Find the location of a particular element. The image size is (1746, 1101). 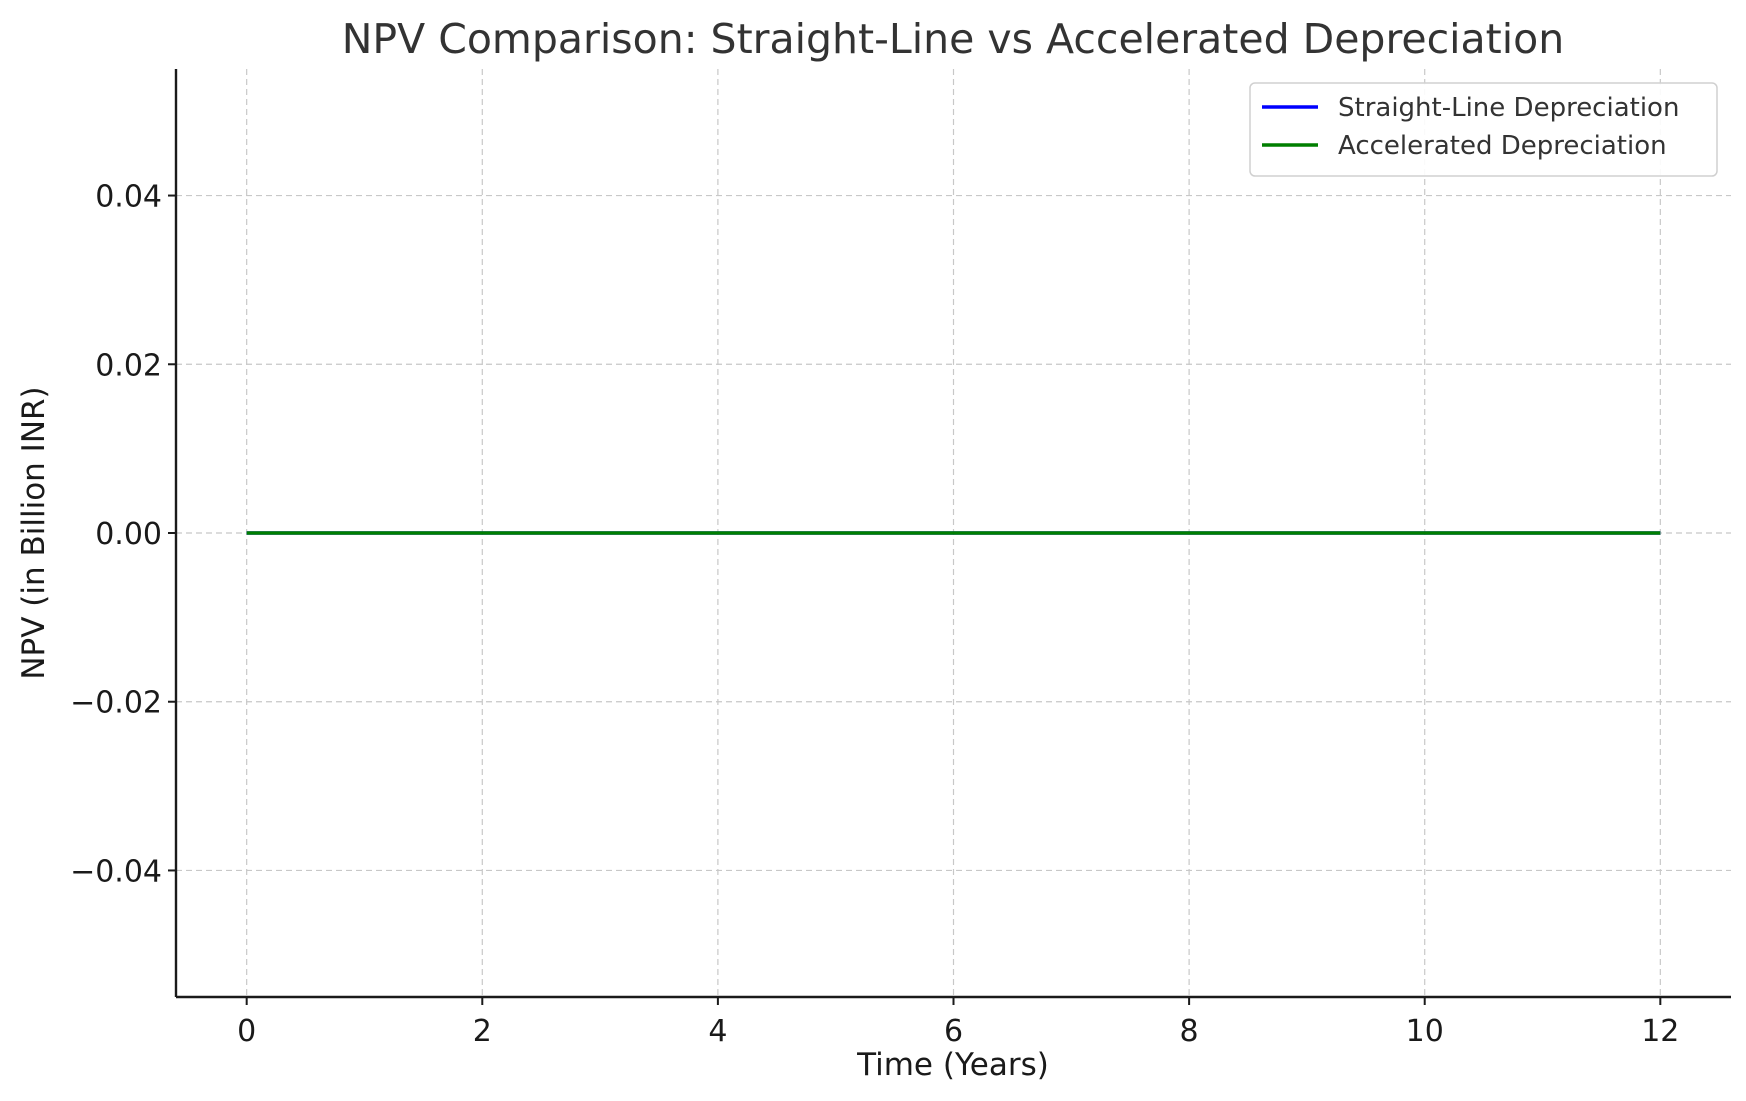

x-tick-label: 0 is located at coordinates (246, 1031).